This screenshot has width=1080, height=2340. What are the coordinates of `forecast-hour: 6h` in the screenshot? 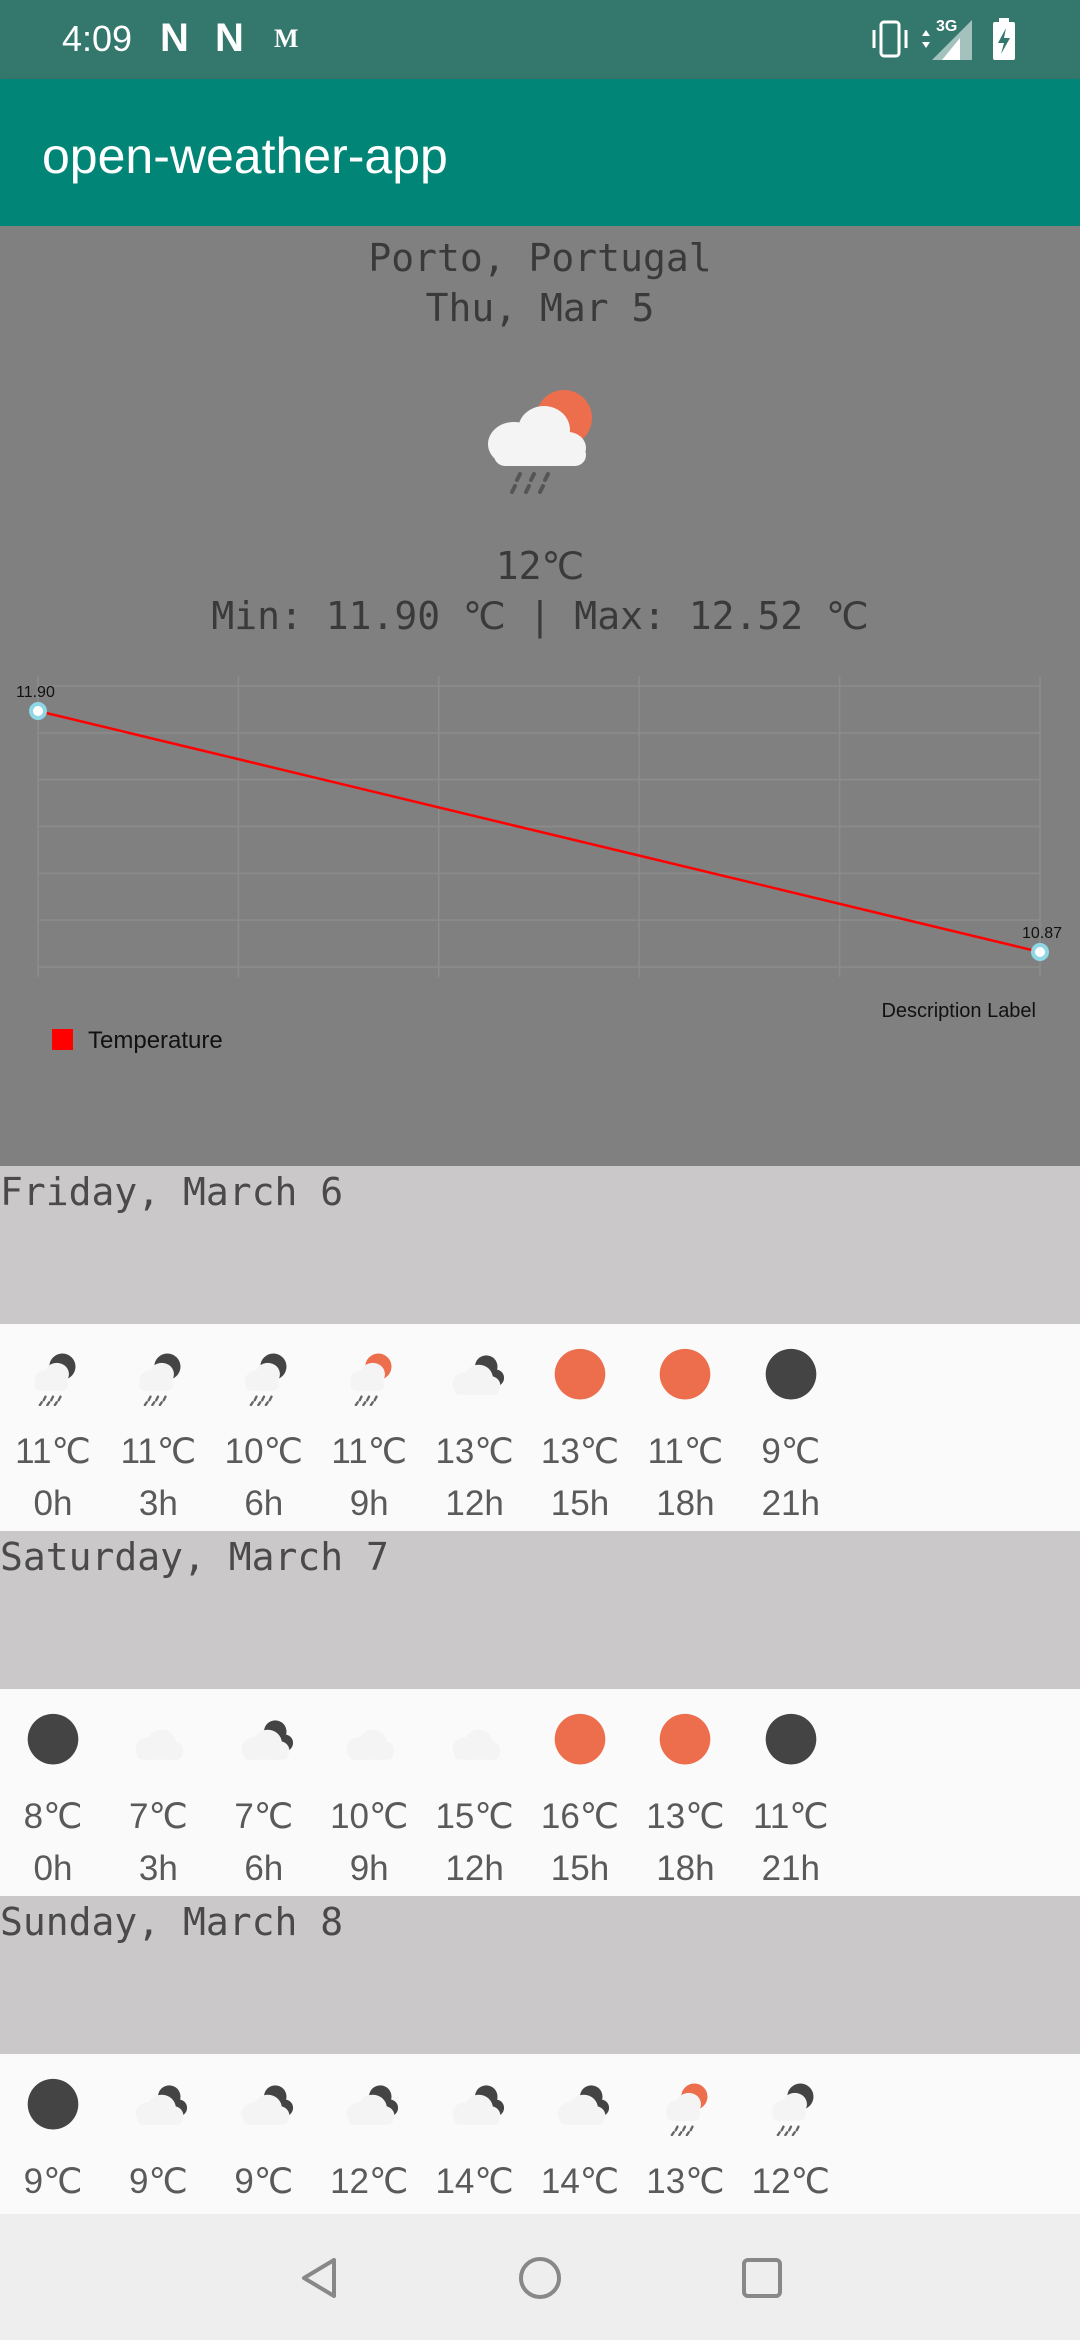 It's located at (264, 1503).